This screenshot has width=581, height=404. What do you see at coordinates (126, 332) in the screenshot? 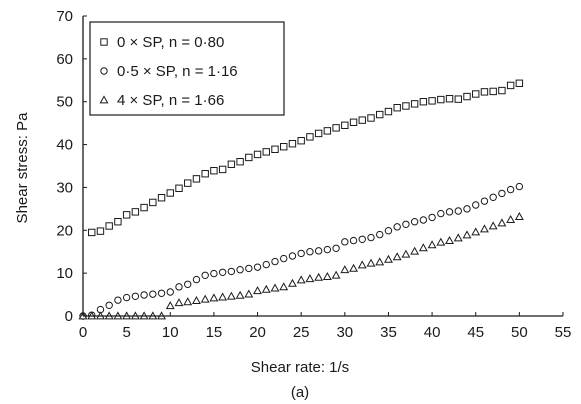
I see `x-tick-label: 5` at bounding box center [126, 332].